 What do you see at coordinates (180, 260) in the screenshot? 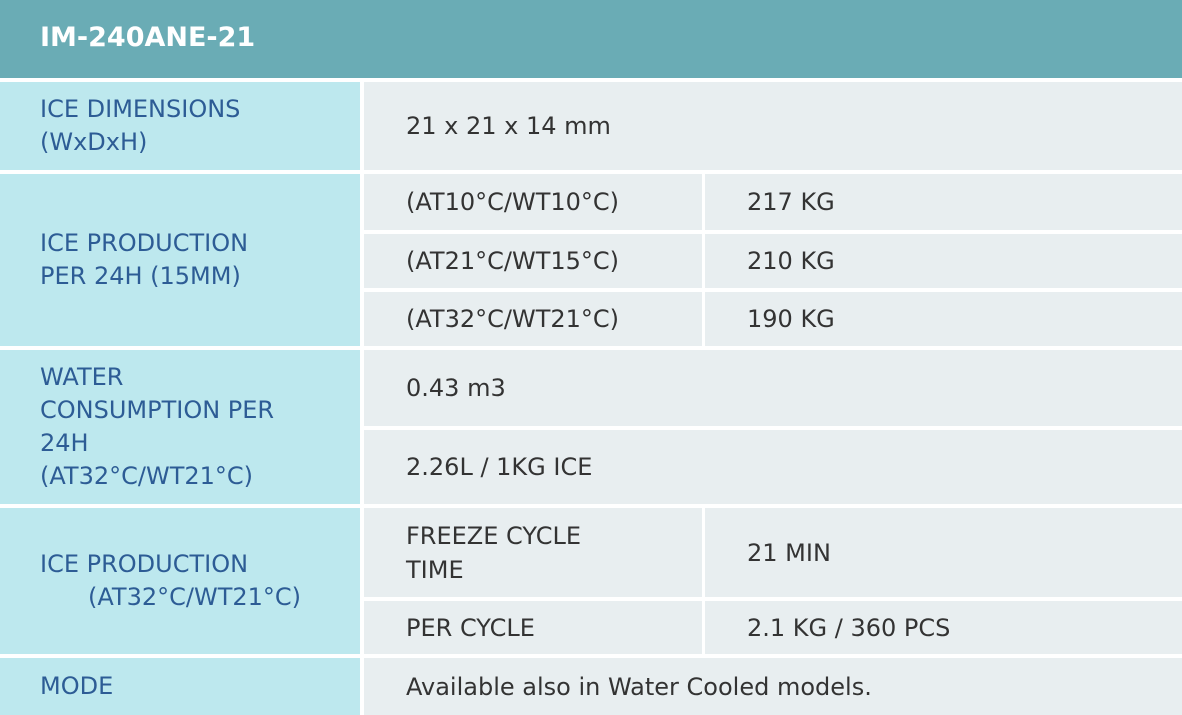
I see `row-label: ICE PRODUCTION PER 24H (15MM)` at bounding box center [180, 260].